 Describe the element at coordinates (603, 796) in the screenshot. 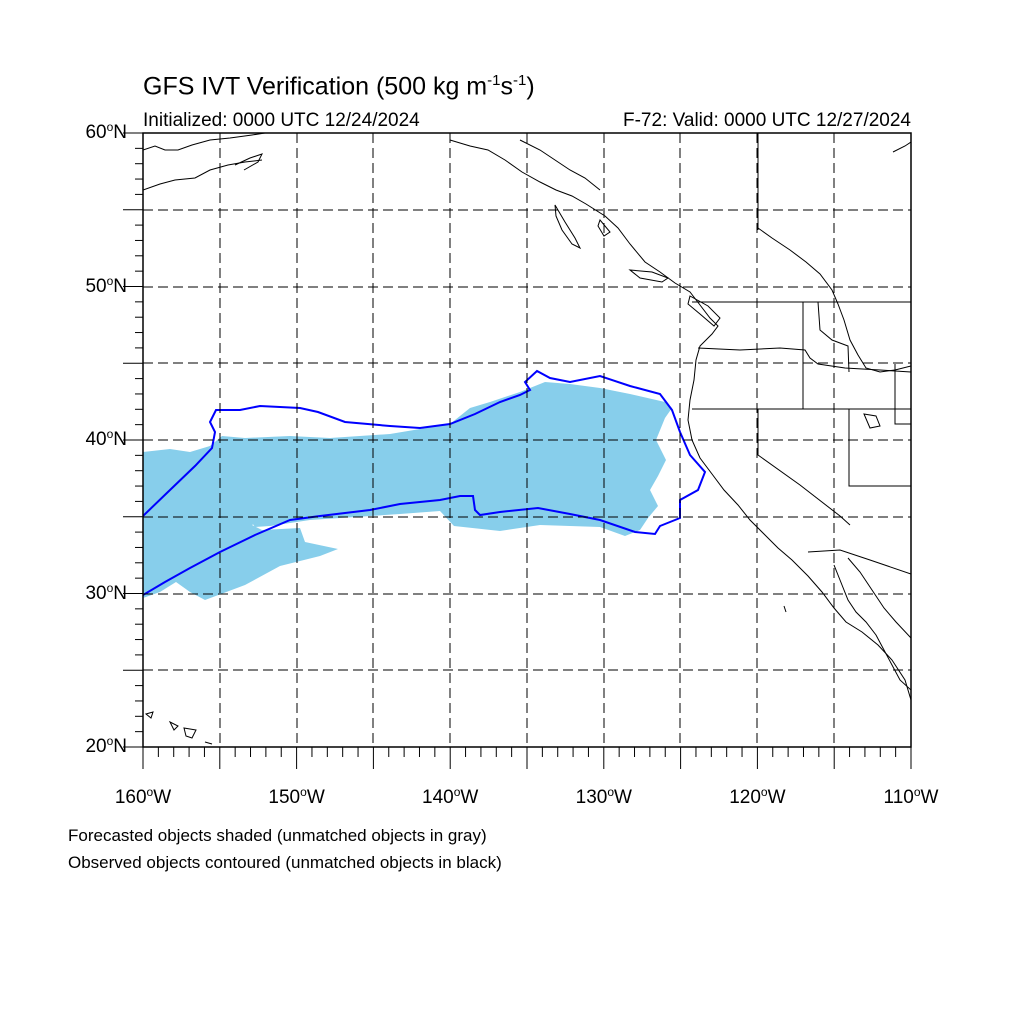

I see `lon-label-130: 130oW` at that location.